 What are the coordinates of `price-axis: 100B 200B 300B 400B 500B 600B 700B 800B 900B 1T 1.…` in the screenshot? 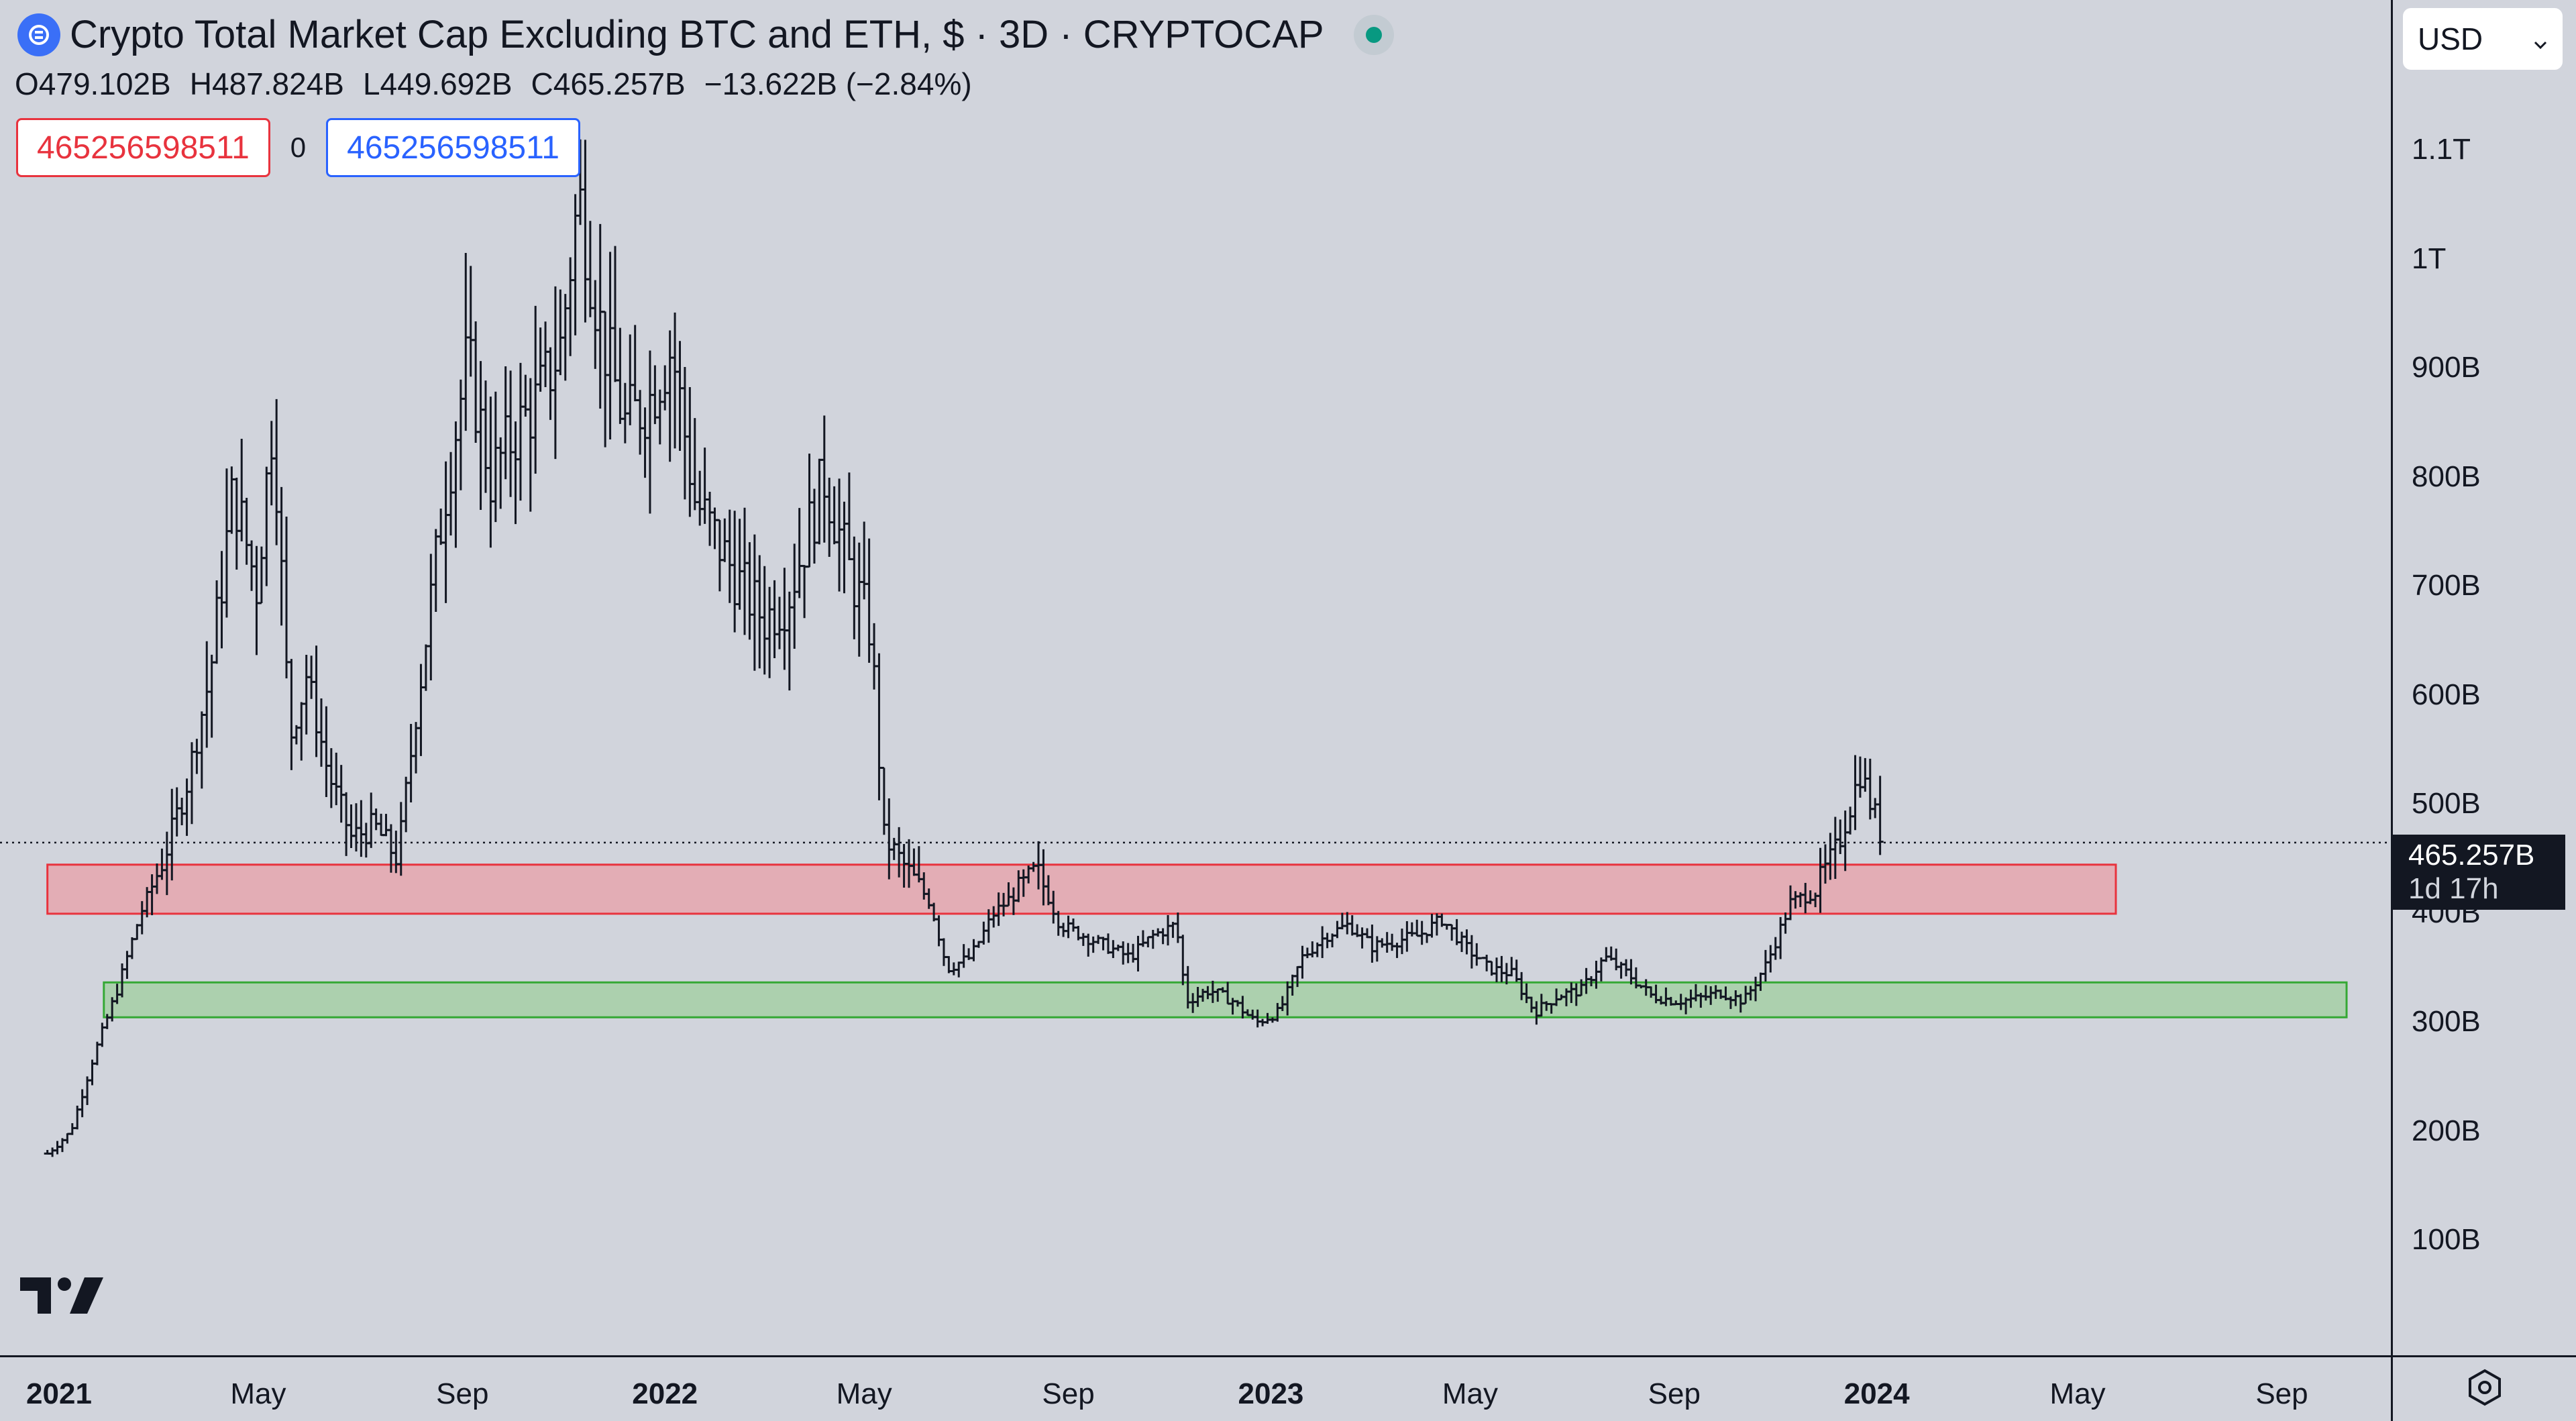 It's located at (2483, 677).